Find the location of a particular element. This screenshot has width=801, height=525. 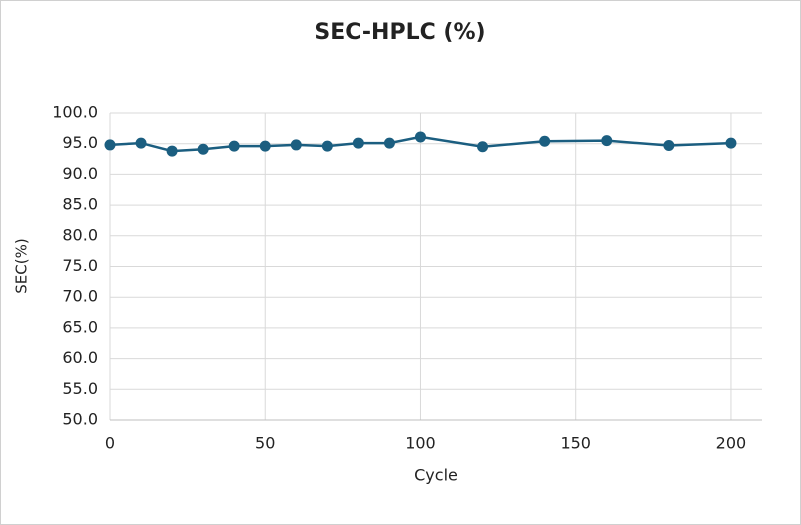

y-tick-label: 90.0 is located at coordinates (80, 173).